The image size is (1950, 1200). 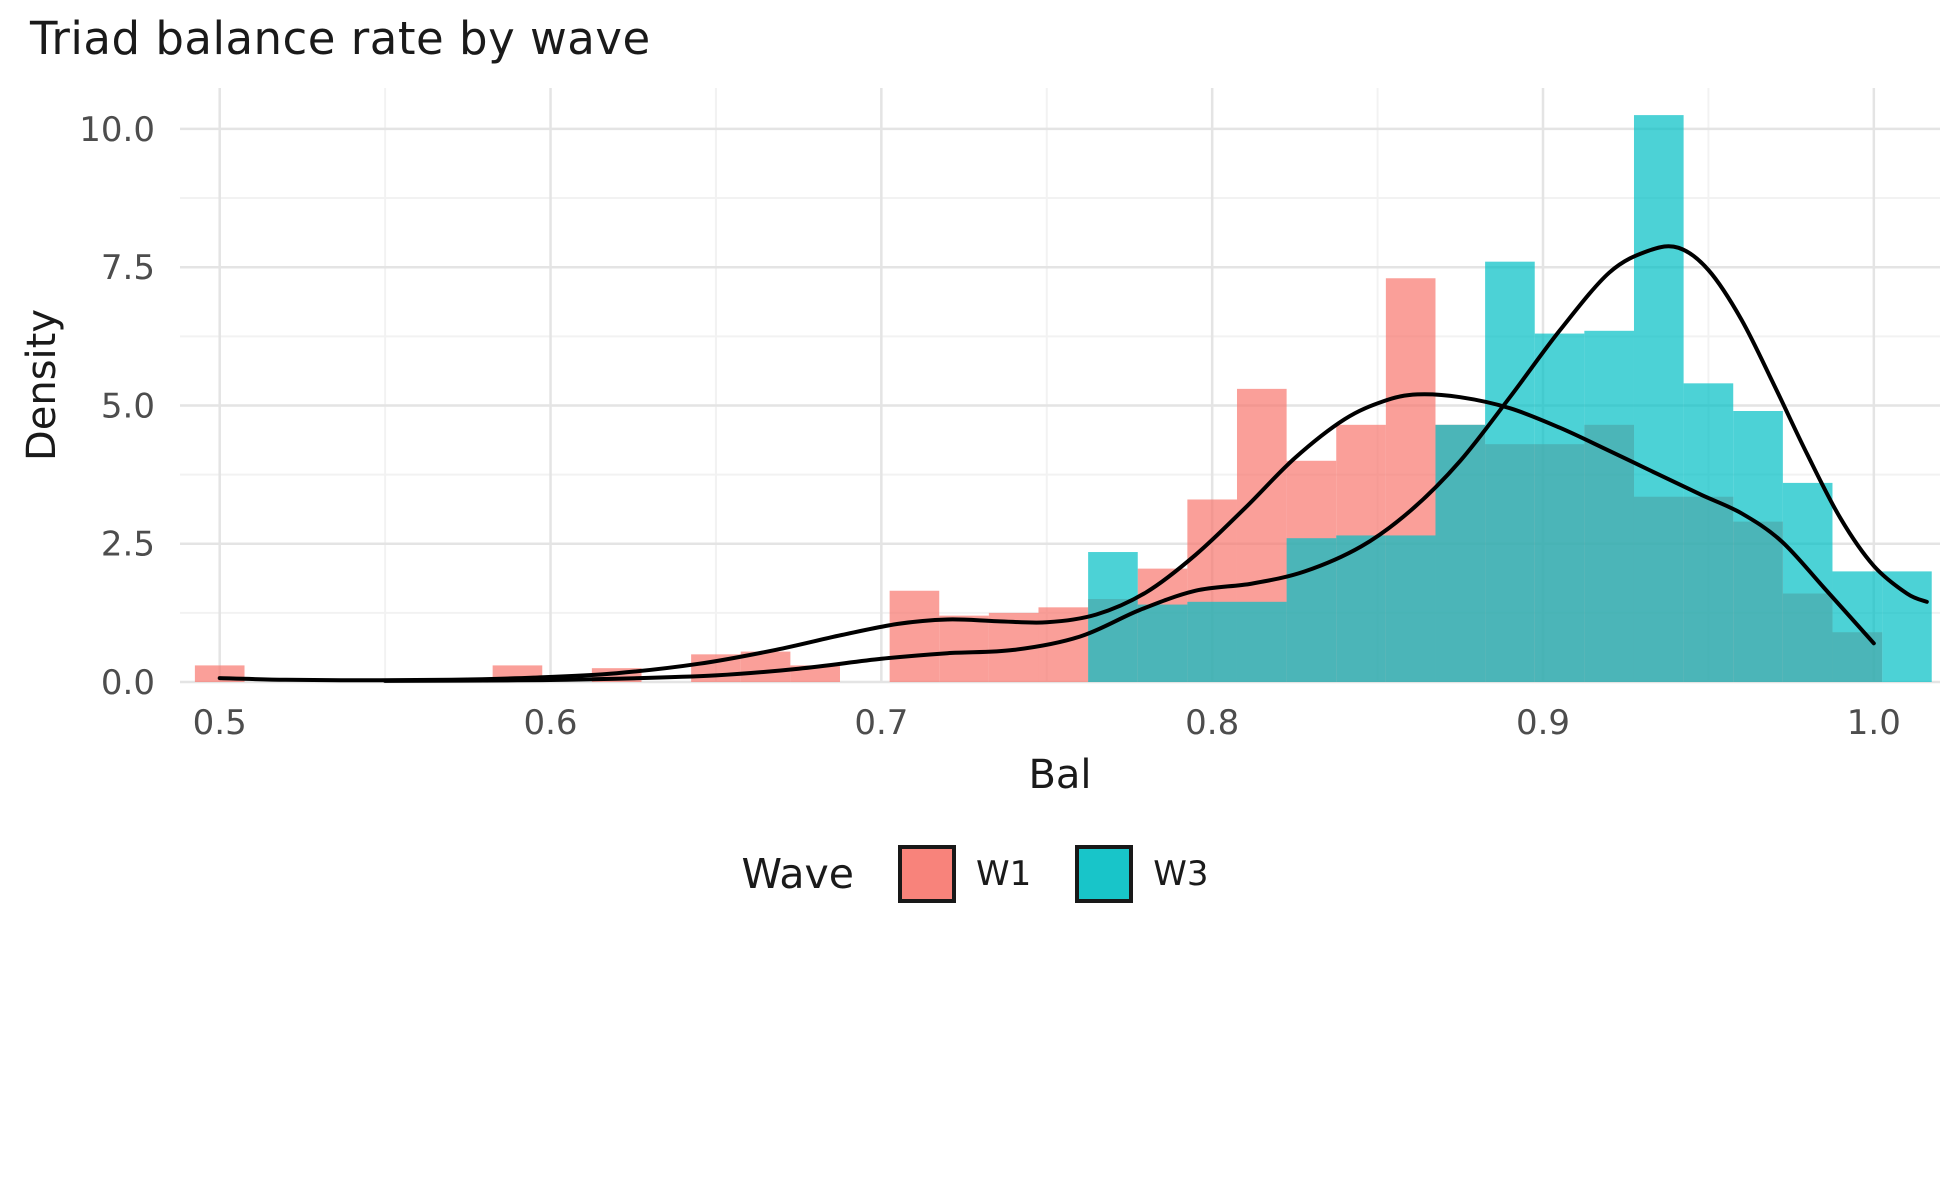 What do you see at coordinates (550, 723) in the screenshot?
I see `x-tick-label: 0.6` at bounding box center [550, 723].